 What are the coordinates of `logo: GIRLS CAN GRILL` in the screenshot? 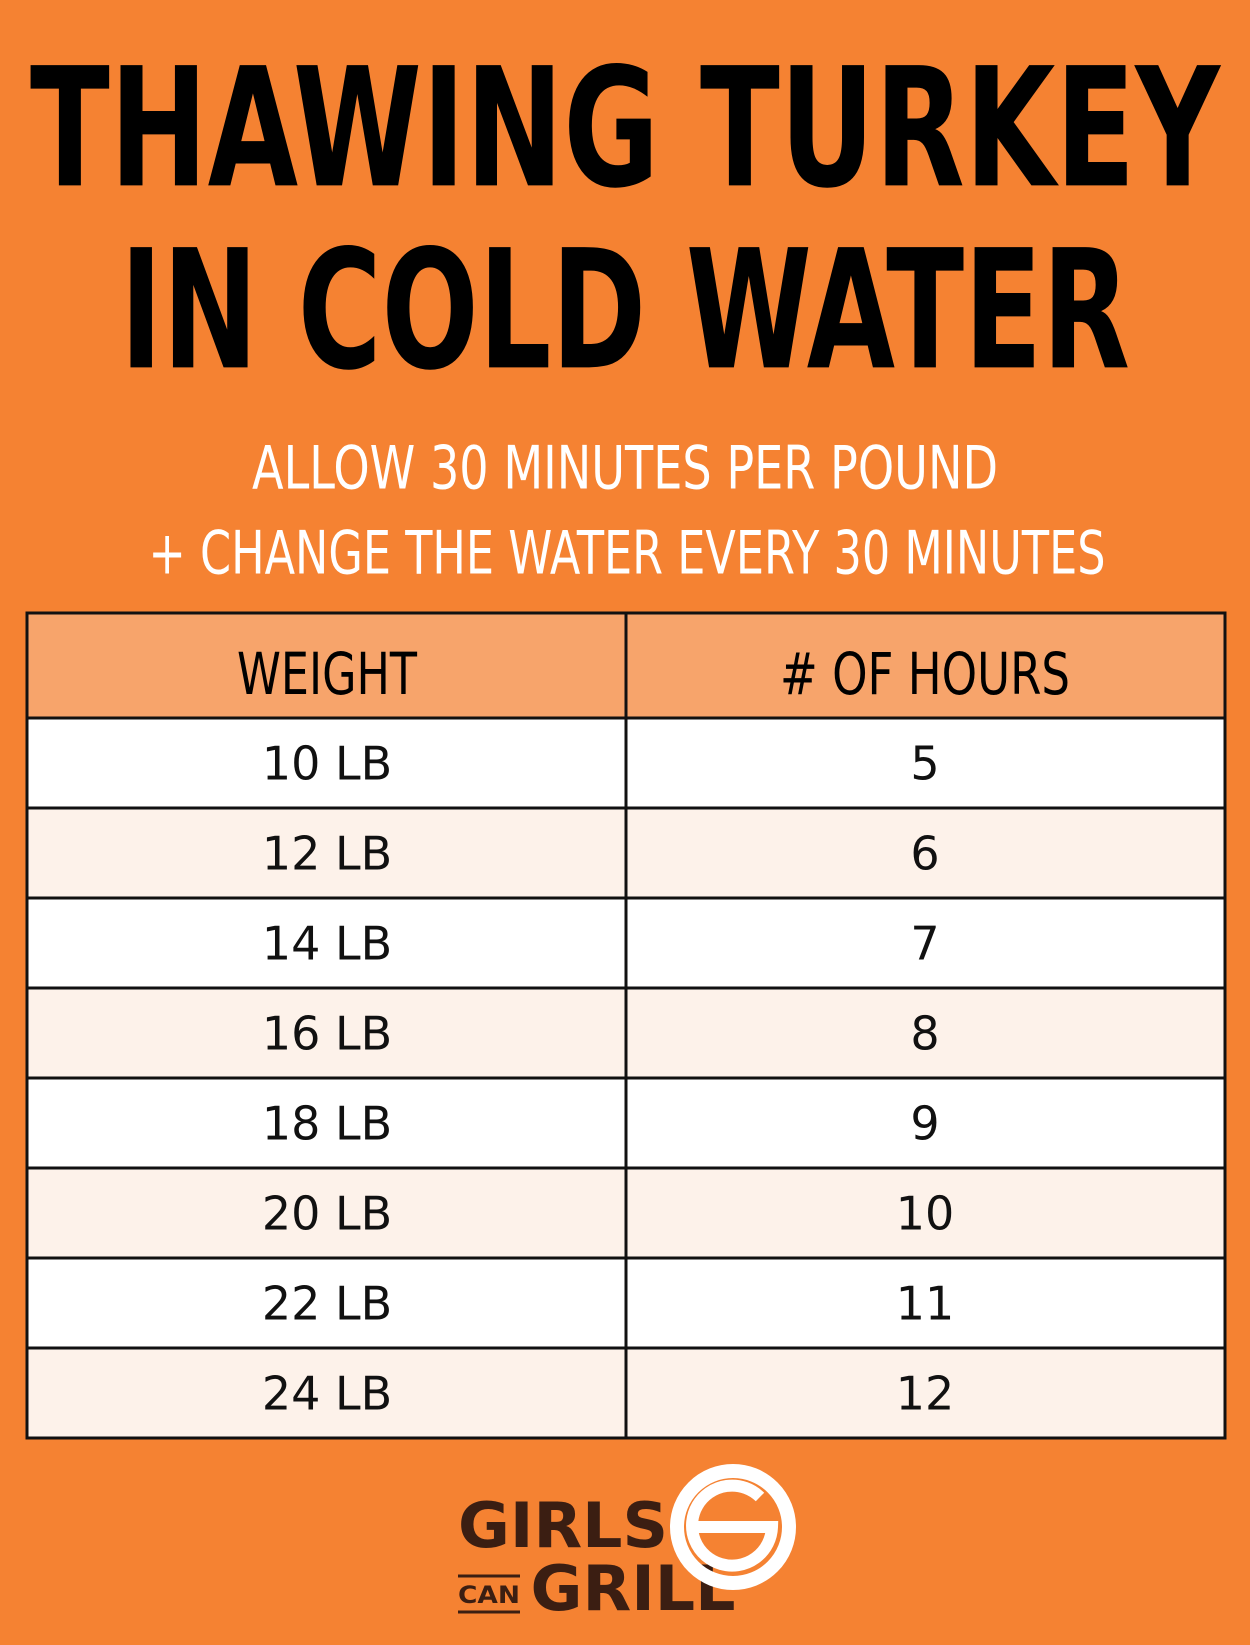 It's located at (627, 1544).